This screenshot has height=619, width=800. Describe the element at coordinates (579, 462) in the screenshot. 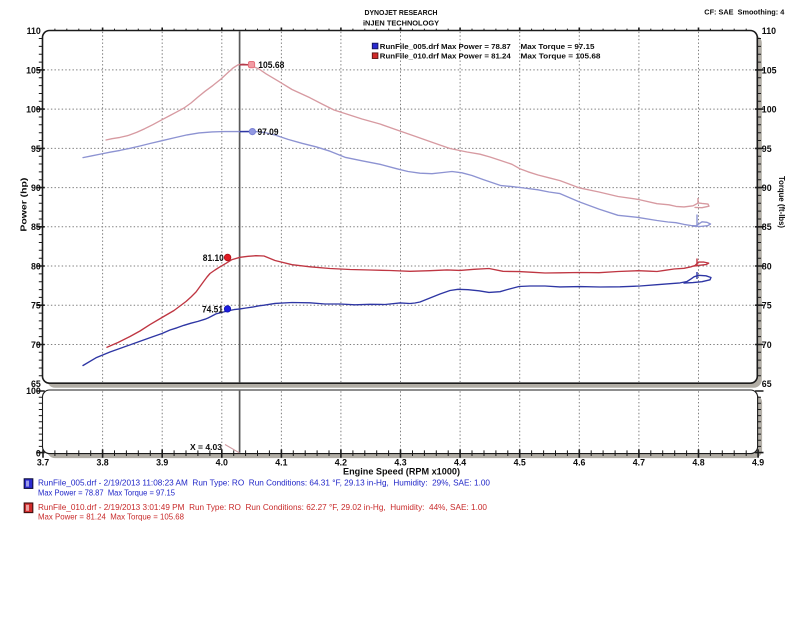

I see `svg-text: 4.6` at that location.